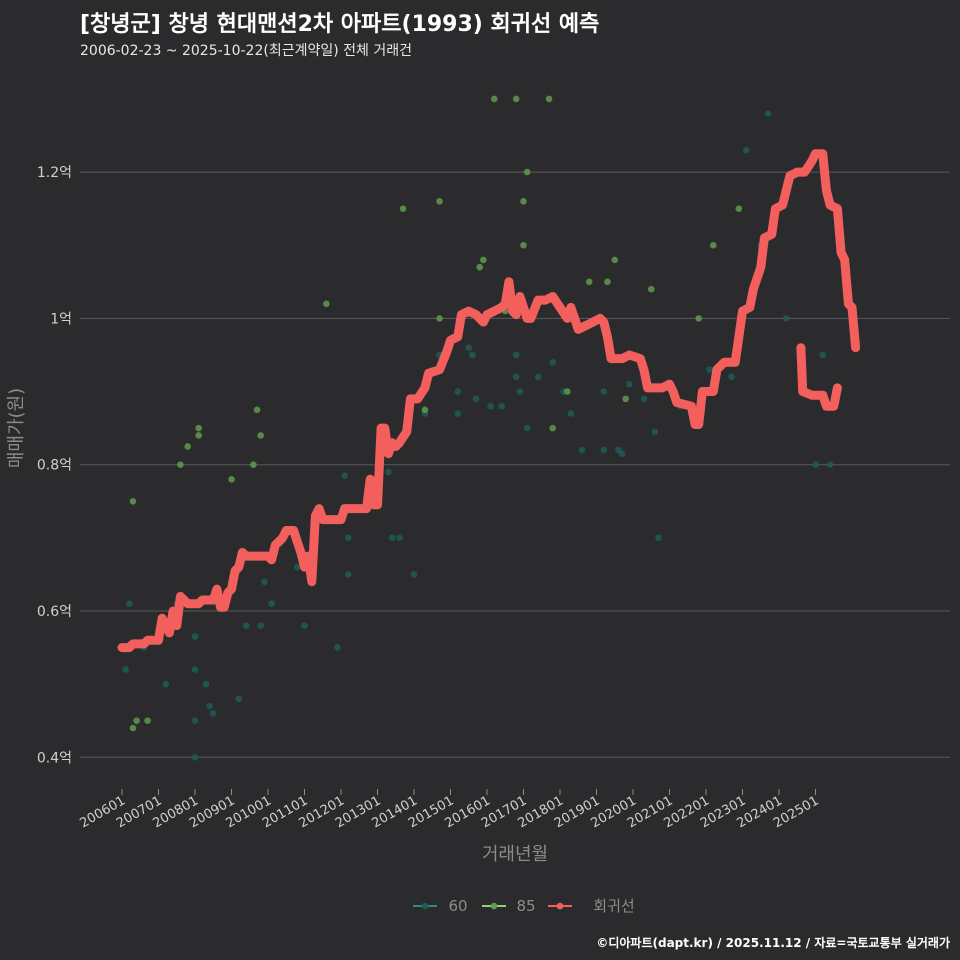 This screenshot has height=960, width=960. What do you see at coordinates (54, 466) in the screenshot?
I see `y-tick-label: 0.8억` at bounding box center [54, 466].